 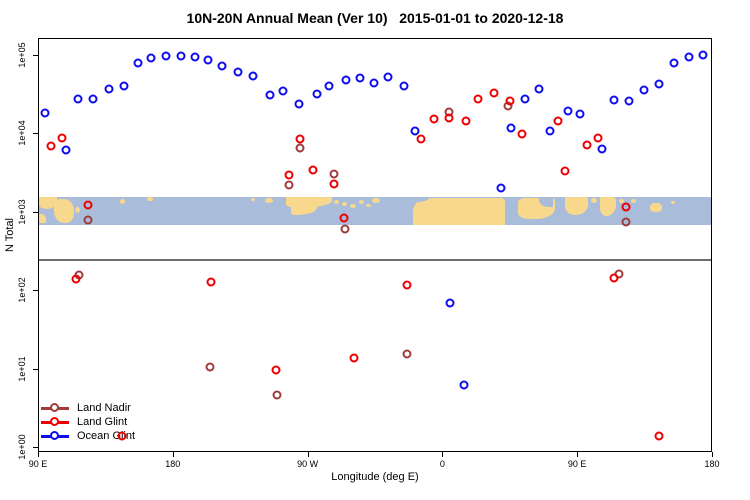 What do you see at coordinates (375, 260) in the screenshot?
I see `reference-line` at bounding box center [375, 260].